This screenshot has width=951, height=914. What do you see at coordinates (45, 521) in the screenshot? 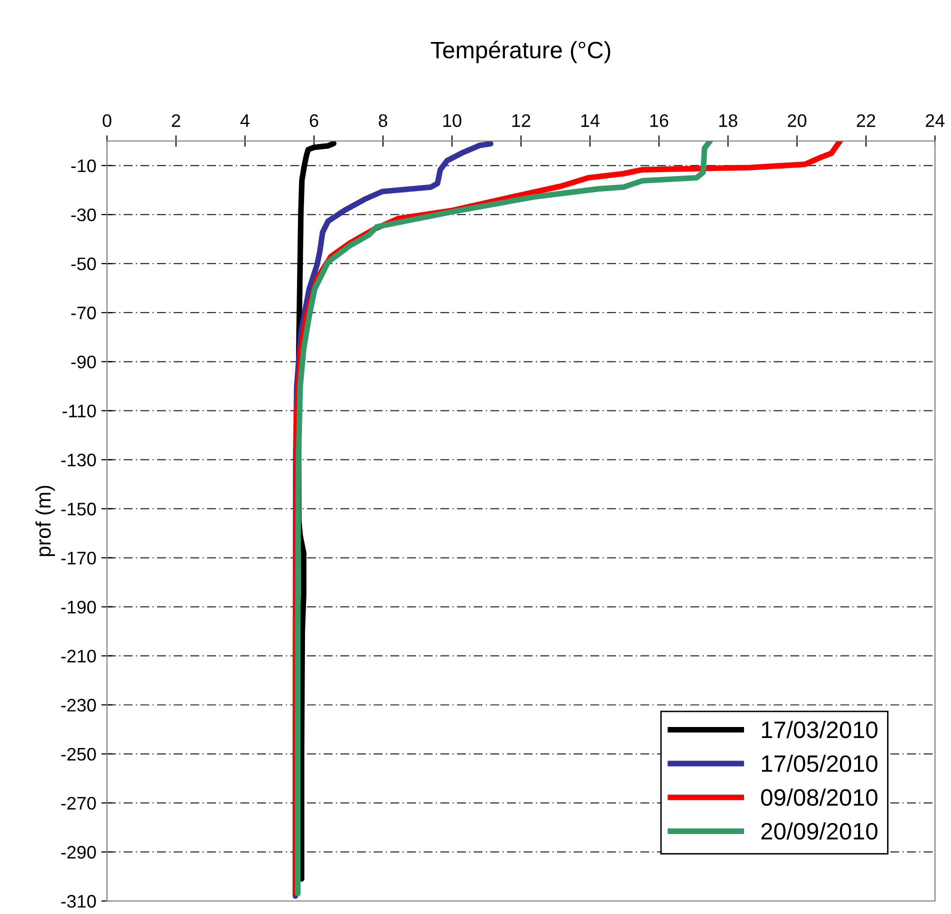
I see `y-axis-title: prof (m)` at bounding box center [45, 521].